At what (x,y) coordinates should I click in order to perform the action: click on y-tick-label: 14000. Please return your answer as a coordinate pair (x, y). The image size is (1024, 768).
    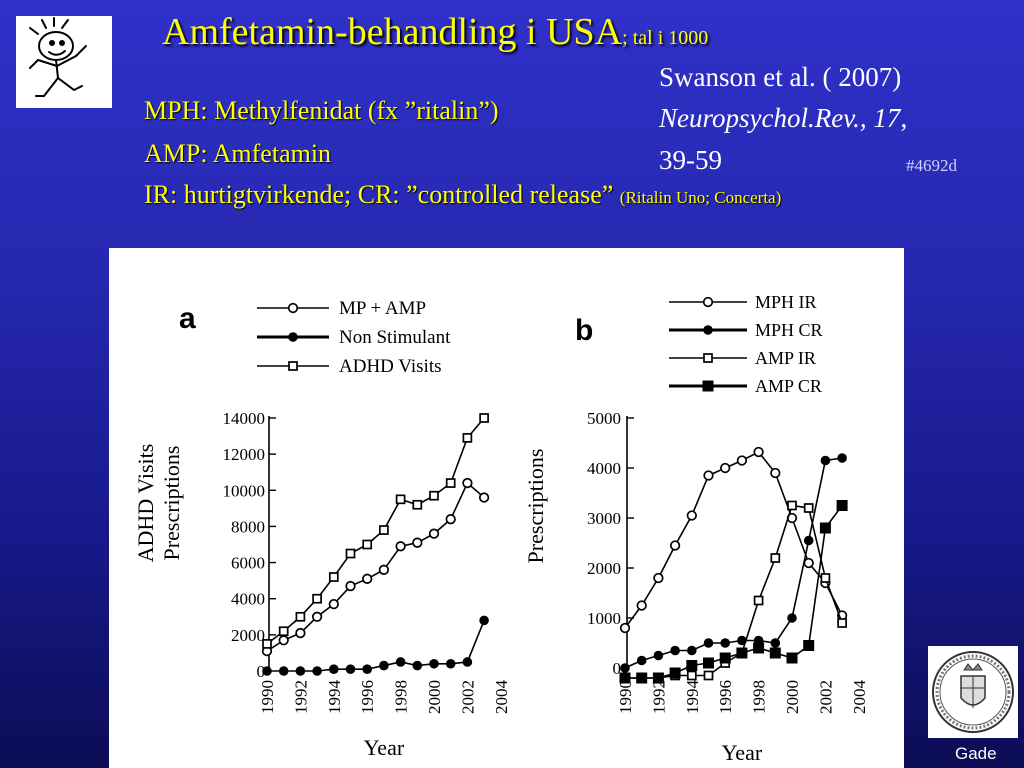
    Looking at the image, I should click on (244, 418).